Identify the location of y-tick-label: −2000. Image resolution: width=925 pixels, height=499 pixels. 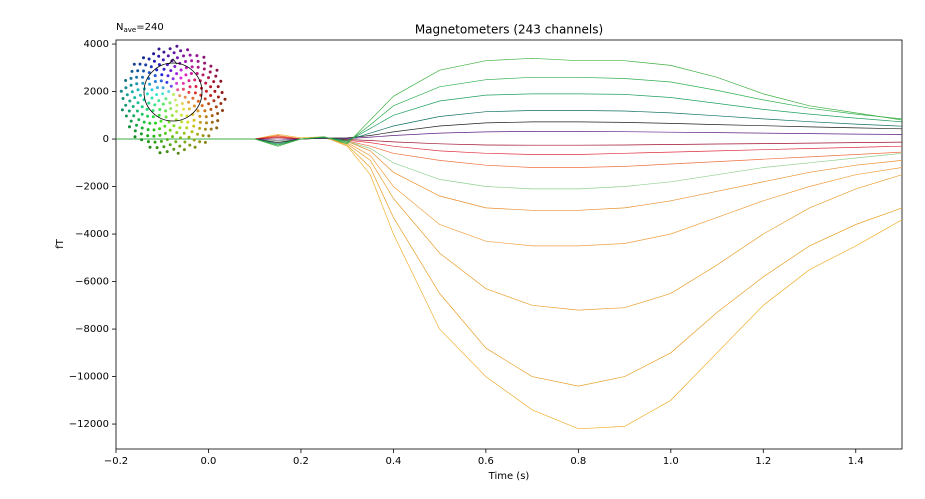
(92, 187).